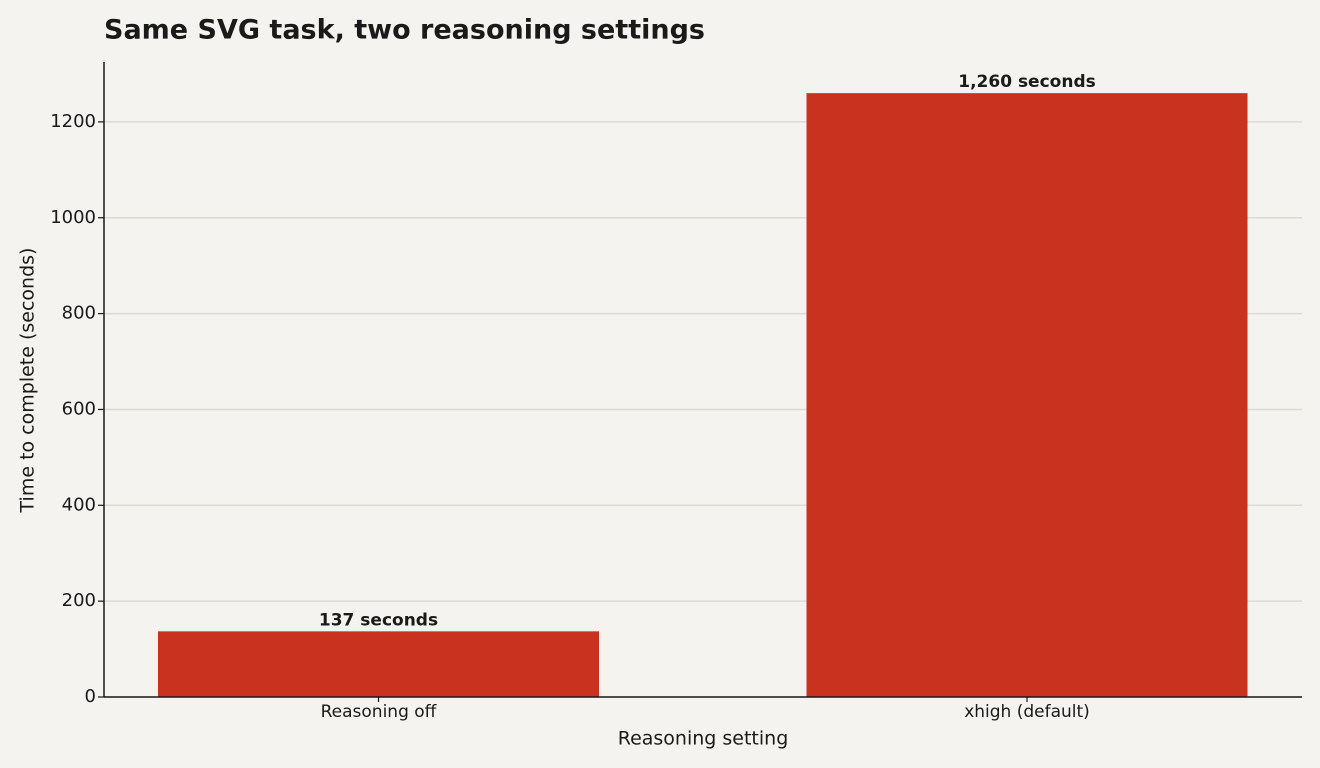 This screenshot has width=1320, height=768. Describe the element at coordinates (1027, 712) in the screenshot. I see `x-tick-label: xhigh (default)` at that location.